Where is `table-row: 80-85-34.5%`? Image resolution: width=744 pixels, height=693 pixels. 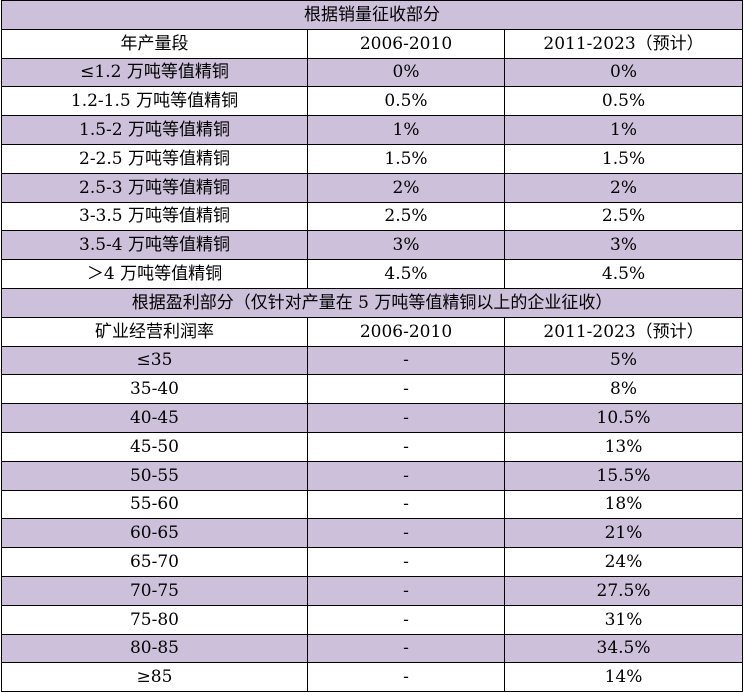 table-row: 80-85-34.5% is located at coordinates (372, 648).